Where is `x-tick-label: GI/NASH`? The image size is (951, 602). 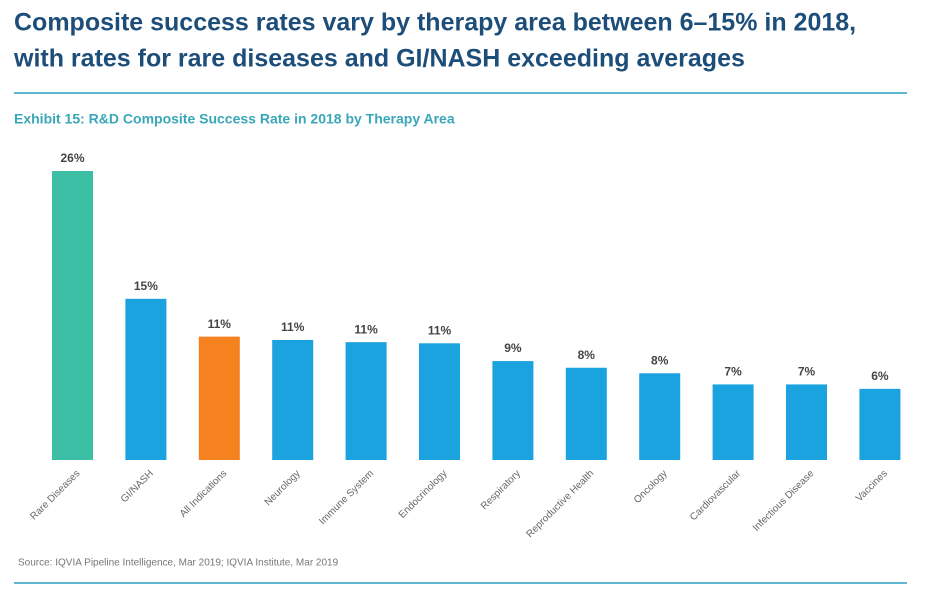 x-tick-label: GI/NASH is located at coordinates (137, 486).